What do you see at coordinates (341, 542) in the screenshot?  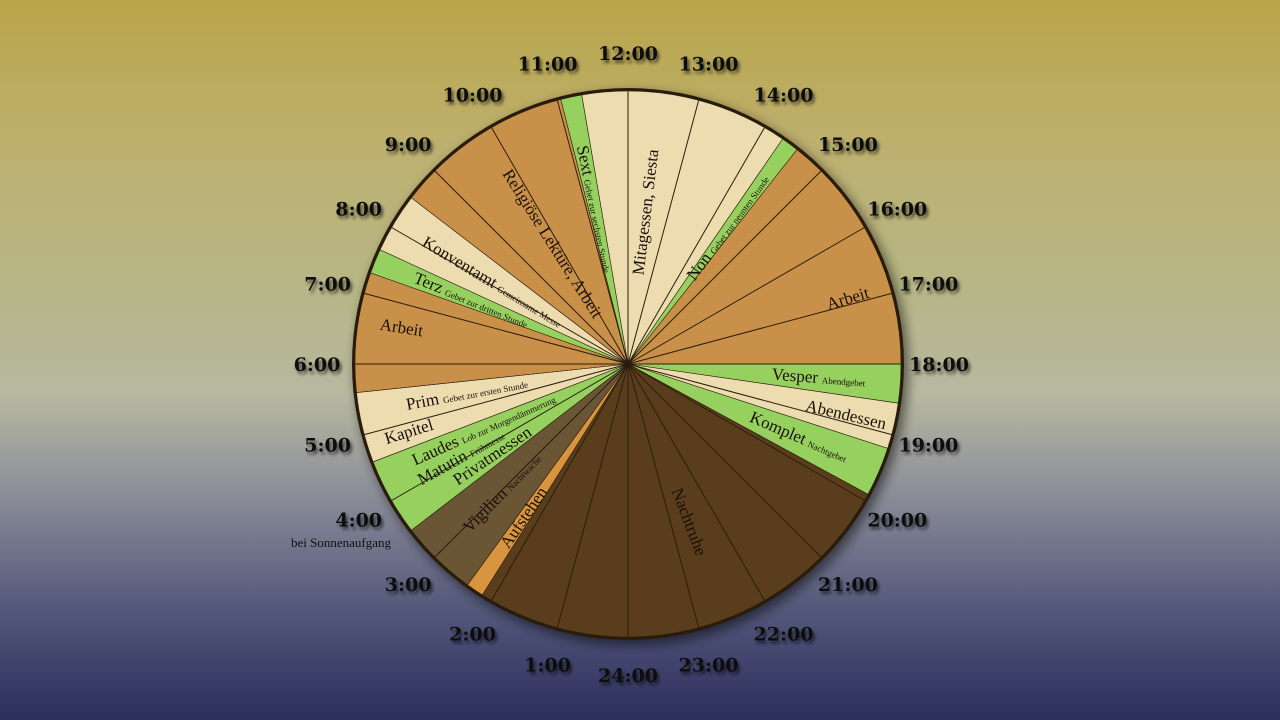 I see `sunrise-note: bei Sonnenaufgang` at bounding box center [341, 542].